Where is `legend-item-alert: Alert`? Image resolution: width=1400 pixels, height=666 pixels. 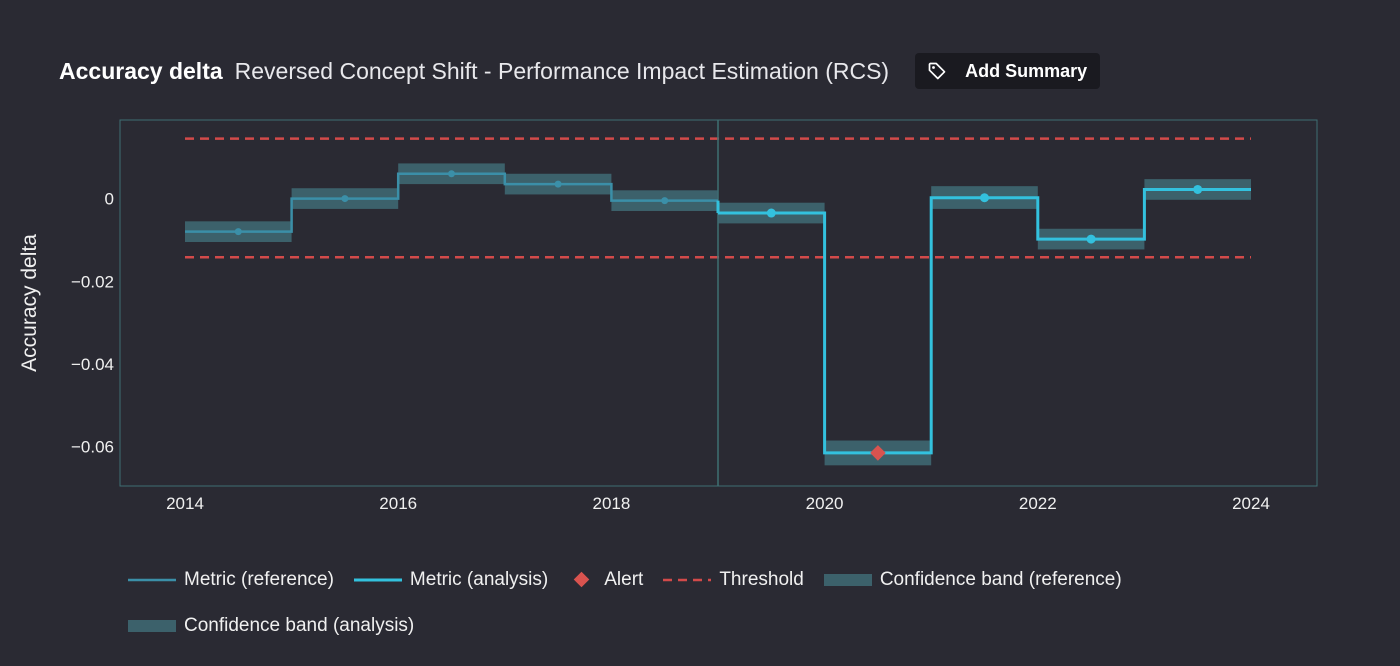
legend-item-alert: Alert is located at coordinates (605, 580).